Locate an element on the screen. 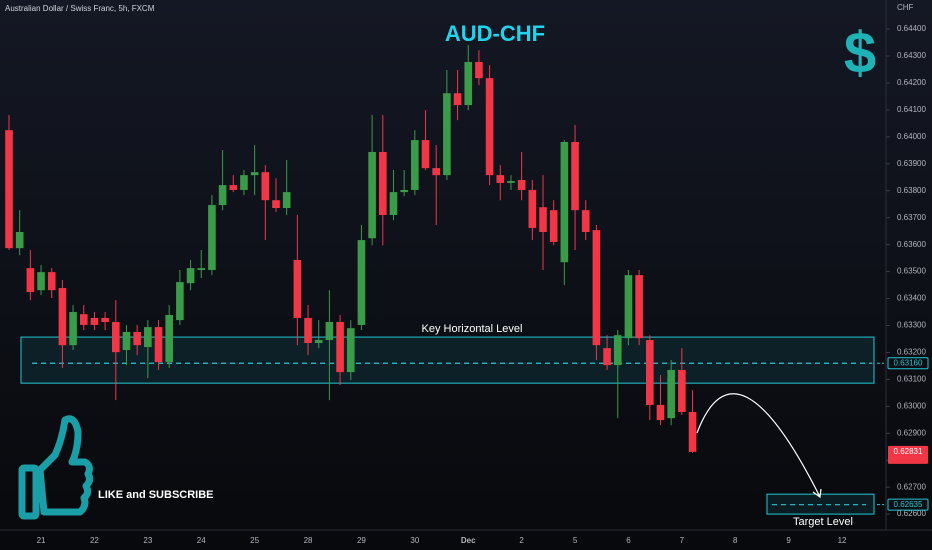 This screenshot has height=550, width=932. x-tick-label: Dec is located at coordinates (468, 540).